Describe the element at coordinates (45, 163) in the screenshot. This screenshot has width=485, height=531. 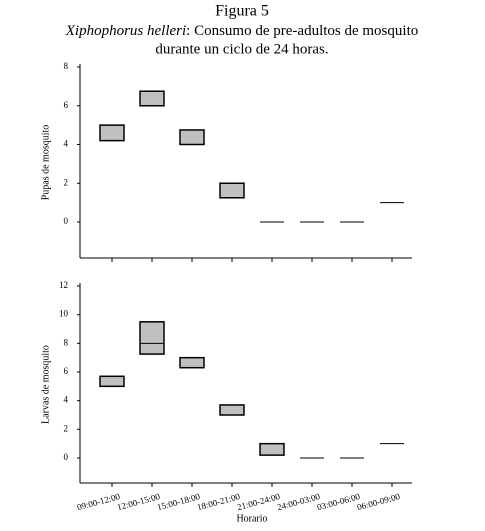
I see `y-axis-label: Pupas de mosquito` at that location.